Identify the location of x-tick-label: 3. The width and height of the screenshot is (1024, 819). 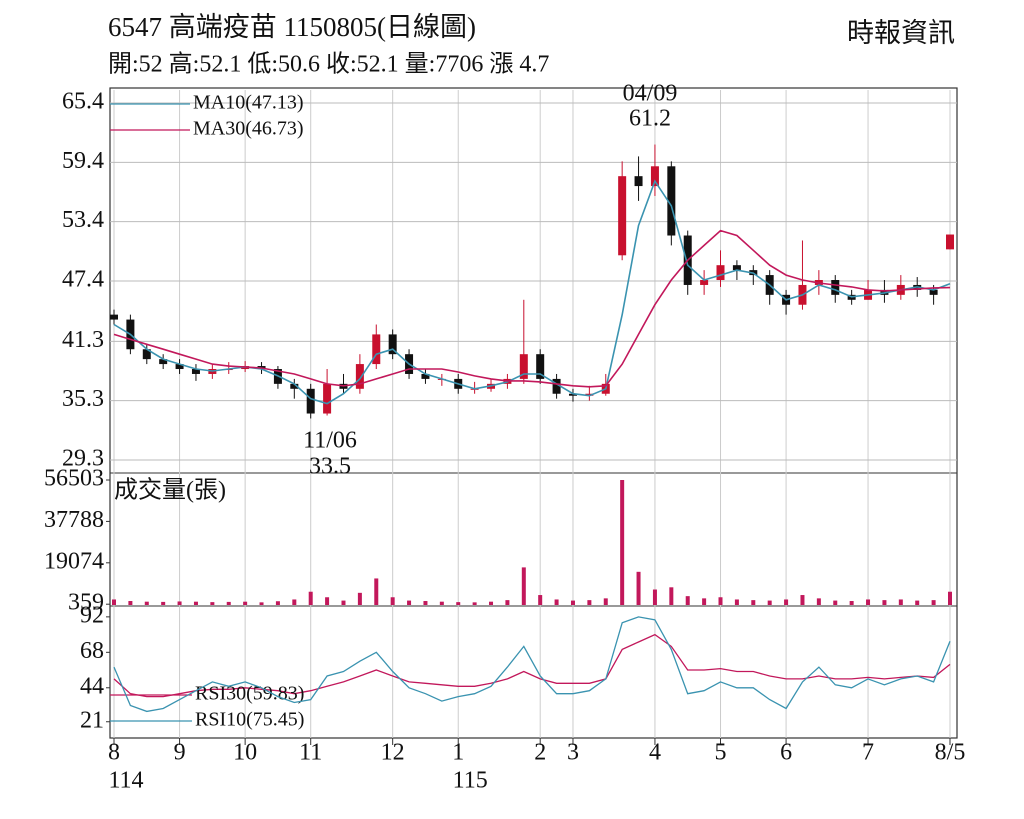
(573, 753).